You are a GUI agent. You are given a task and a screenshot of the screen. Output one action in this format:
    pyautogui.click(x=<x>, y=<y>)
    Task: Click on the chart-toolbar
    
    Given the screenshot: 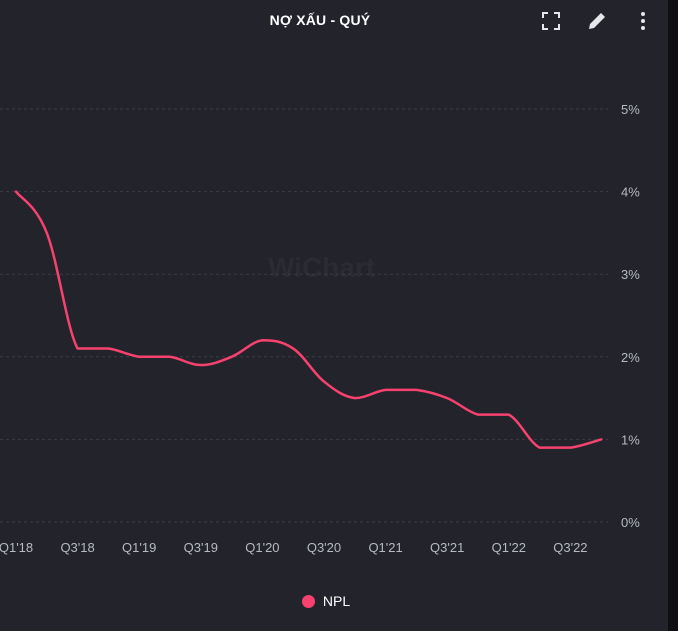 What is the action you would take?
    pyautogui.click(x=597, y=21)
    